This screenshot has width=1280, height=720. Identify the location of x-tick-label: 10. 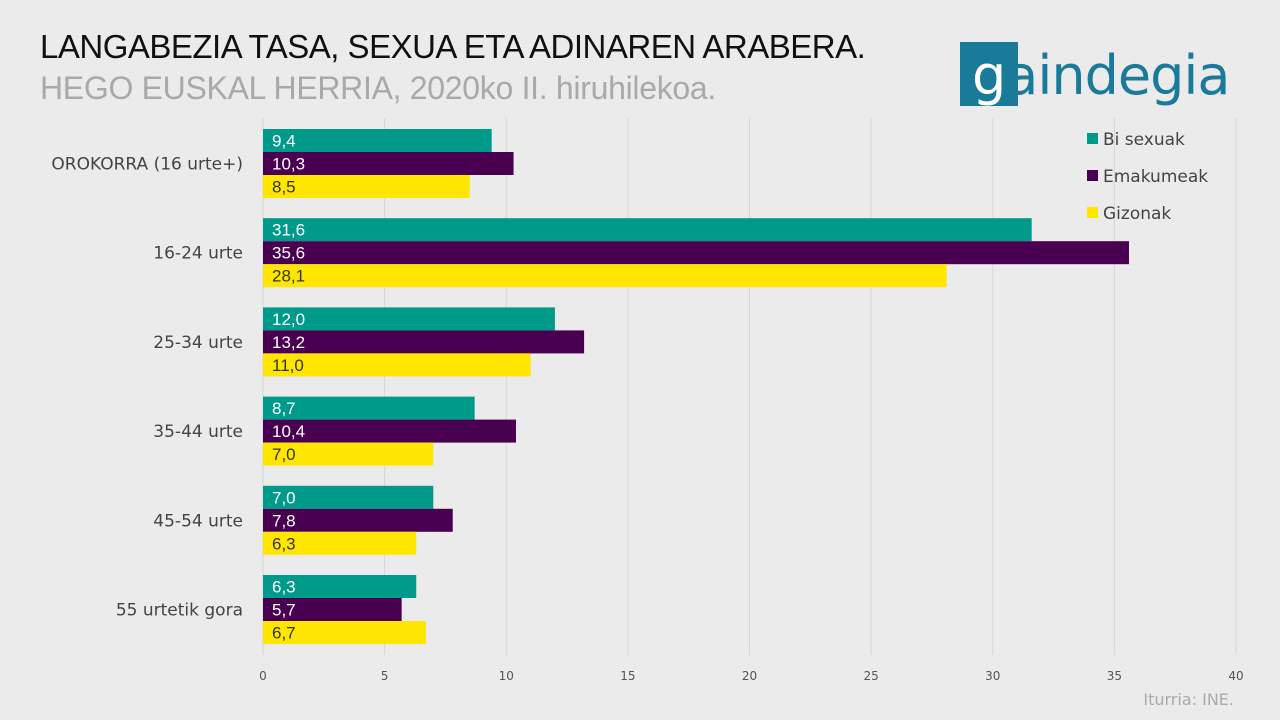
(506, 676).